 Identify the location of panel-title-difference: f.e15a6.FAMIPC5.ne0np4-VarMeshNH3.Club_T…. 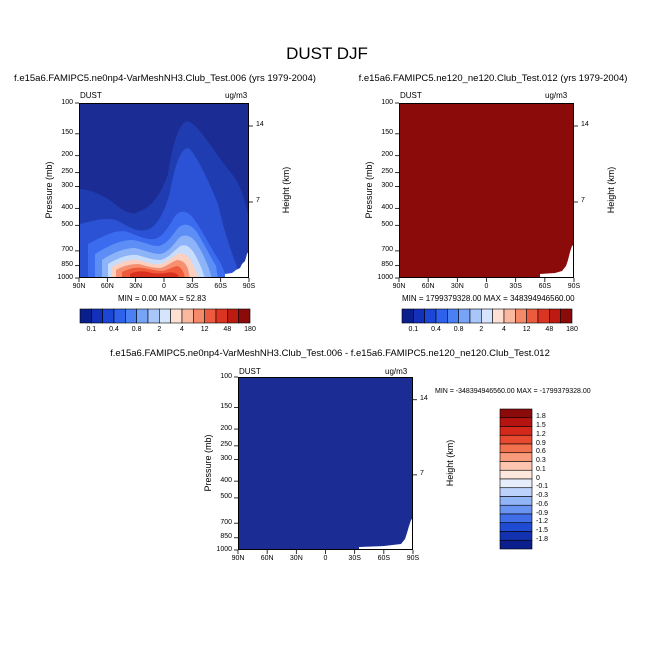
(330, 353).